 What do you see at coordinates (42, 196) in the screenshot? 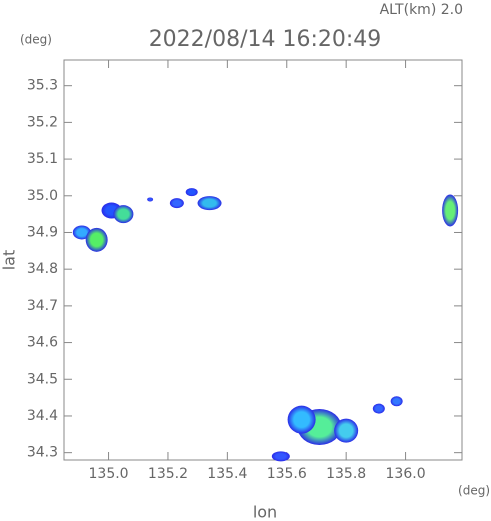
I see `y-tick-label: 35.0` at bounding box center [42, 196].